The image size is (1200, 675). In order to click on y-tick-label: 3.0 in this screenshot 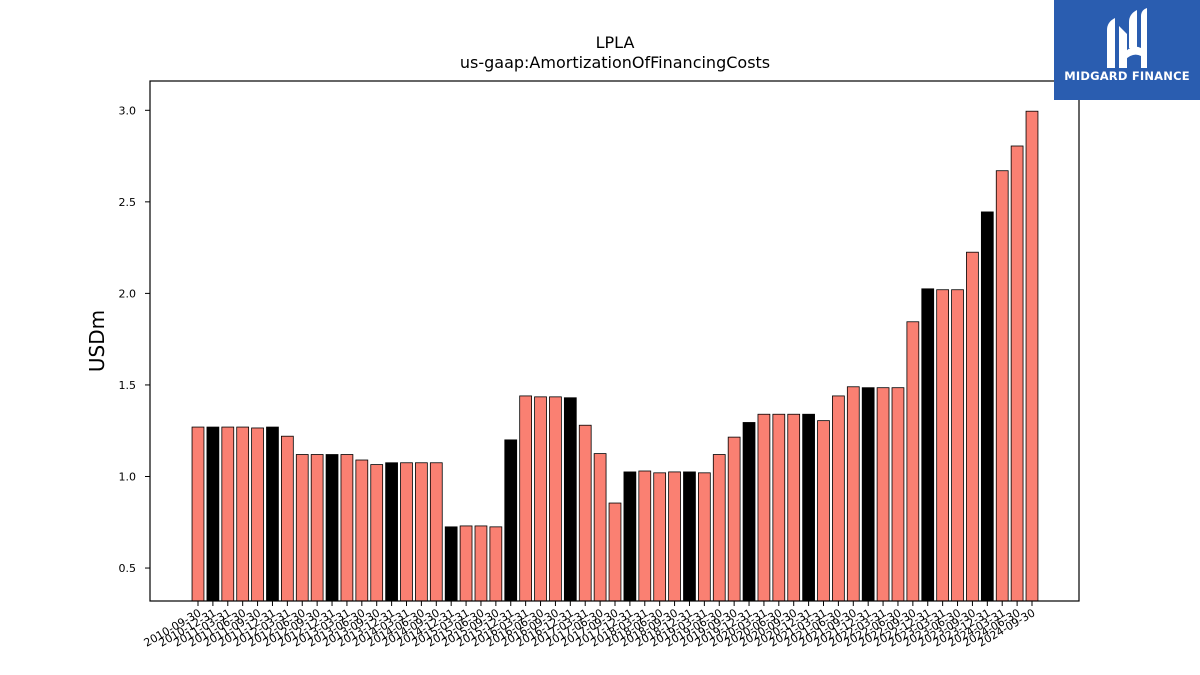, I will do `click(128, 110)`.